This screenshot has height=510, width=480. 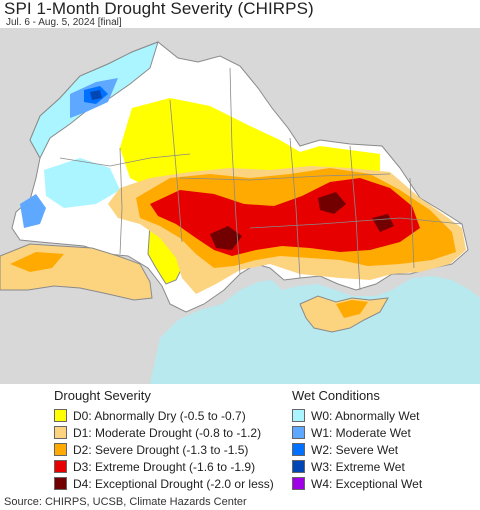 I want to click on legend-item-w0: W0: Abnormally Wet, so click(x=357, y=415).